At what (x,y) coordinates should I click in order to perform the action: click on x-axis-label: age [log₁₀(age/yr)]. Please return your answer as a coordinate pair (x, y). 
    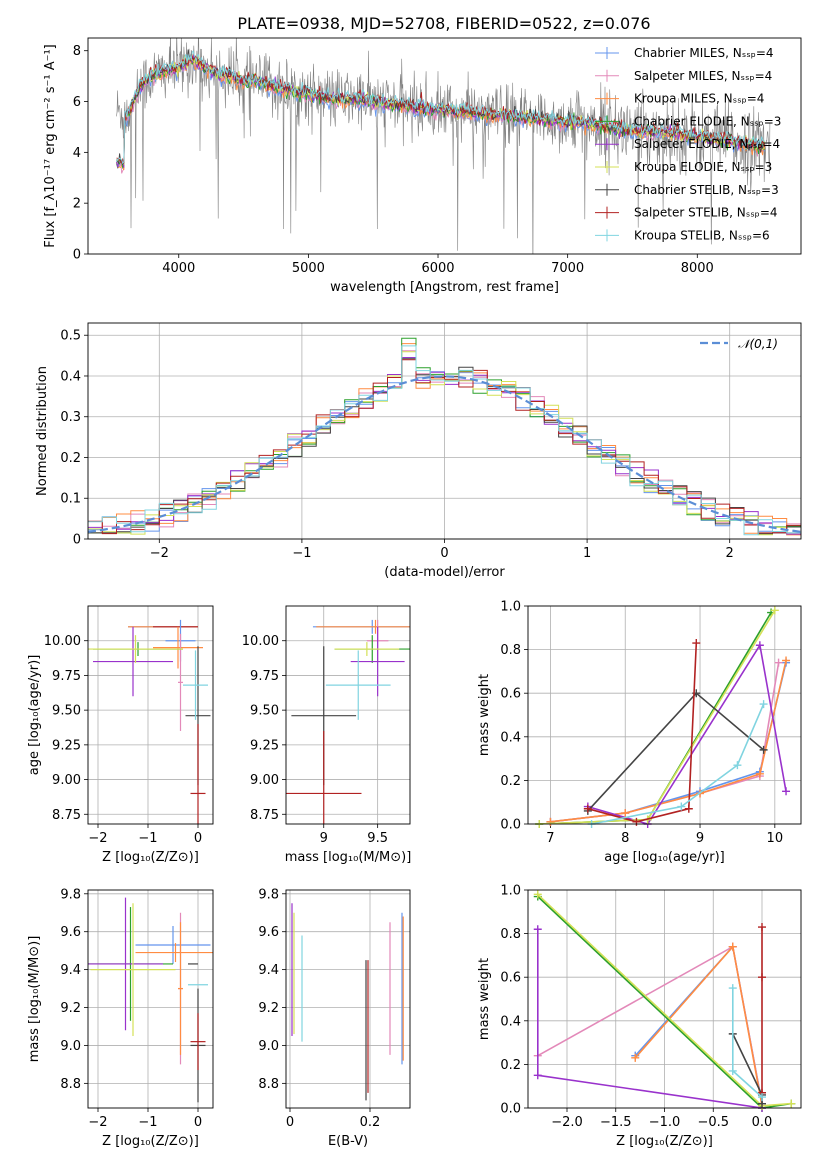
    Looking at the image, I should click on (664, 857).